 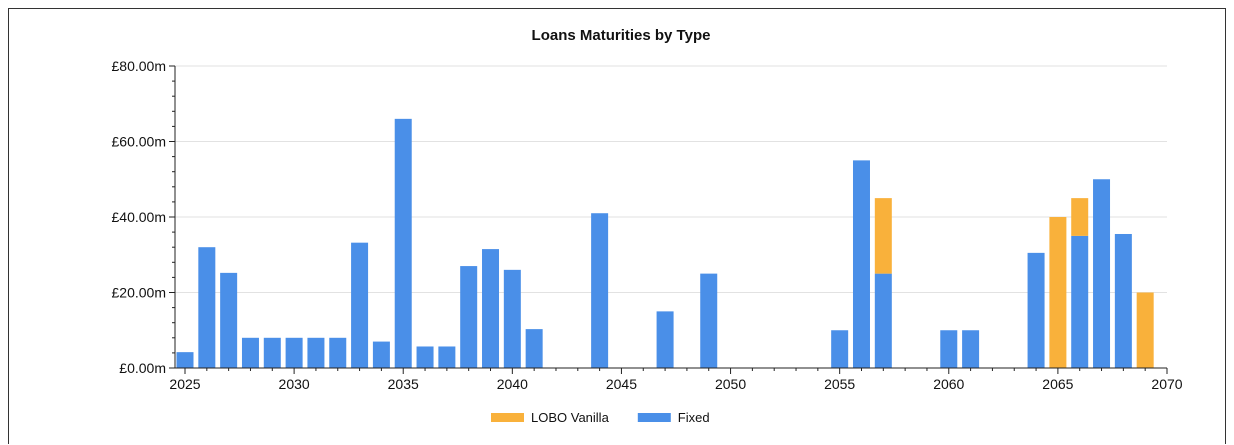 What do you see at coordinates (403, 243) in the screenshot?
I see `bar-fixed-2035` at bounding box center [403, 243].